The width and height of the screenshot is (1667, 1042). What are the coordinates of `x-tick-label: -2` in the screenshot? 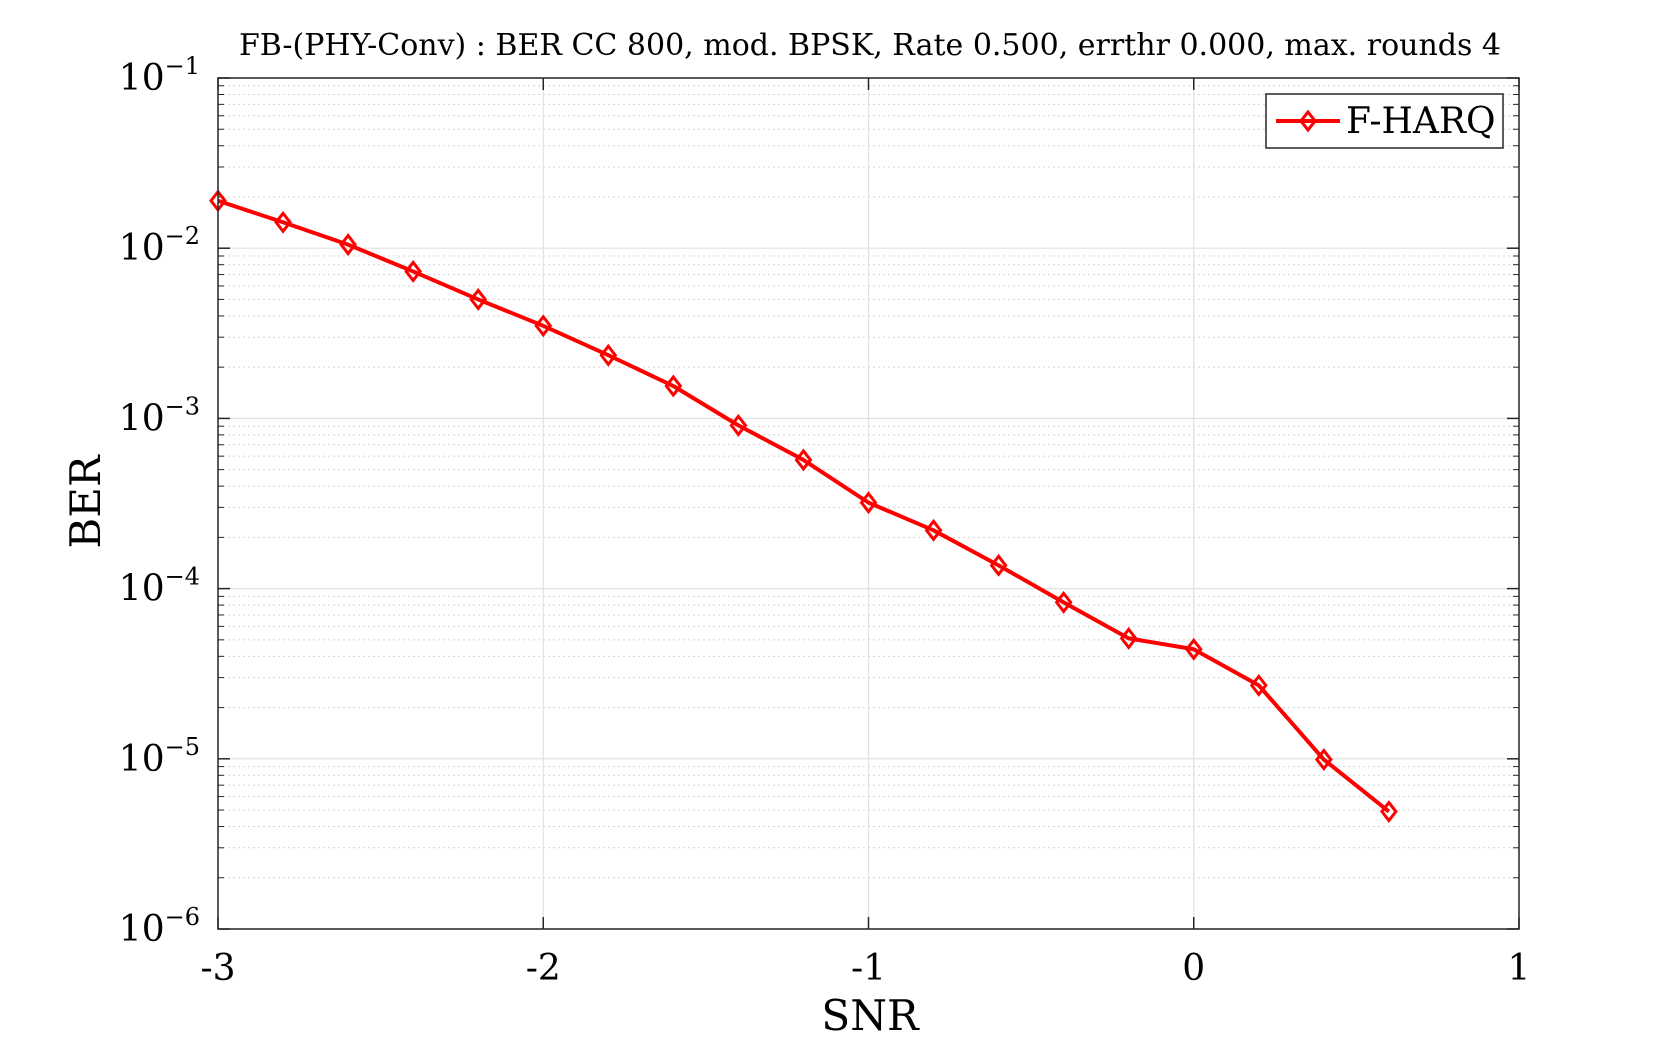 It's located at (543, 968).